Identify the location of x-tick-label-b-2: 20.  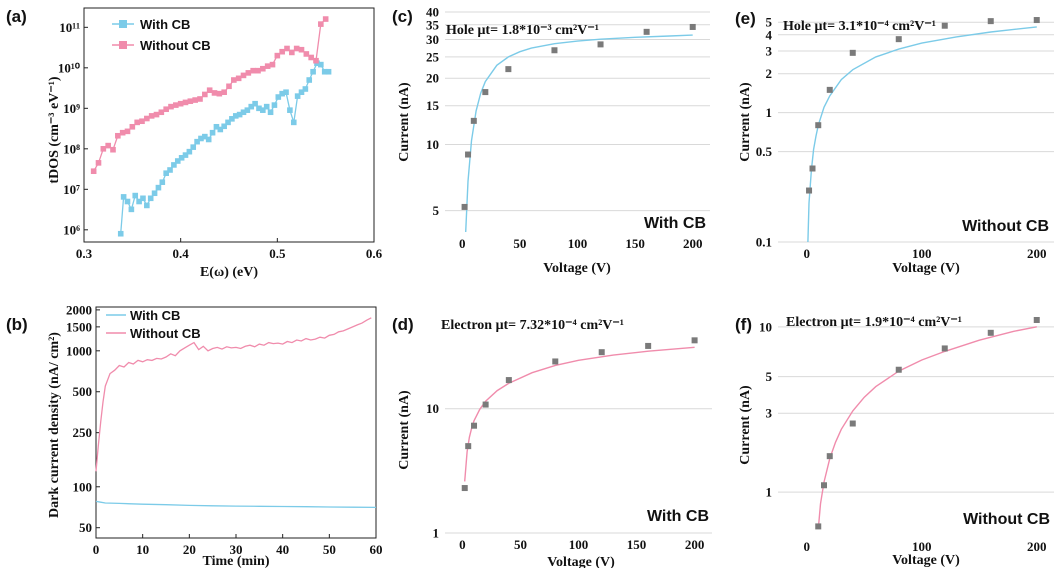
(189, 549).